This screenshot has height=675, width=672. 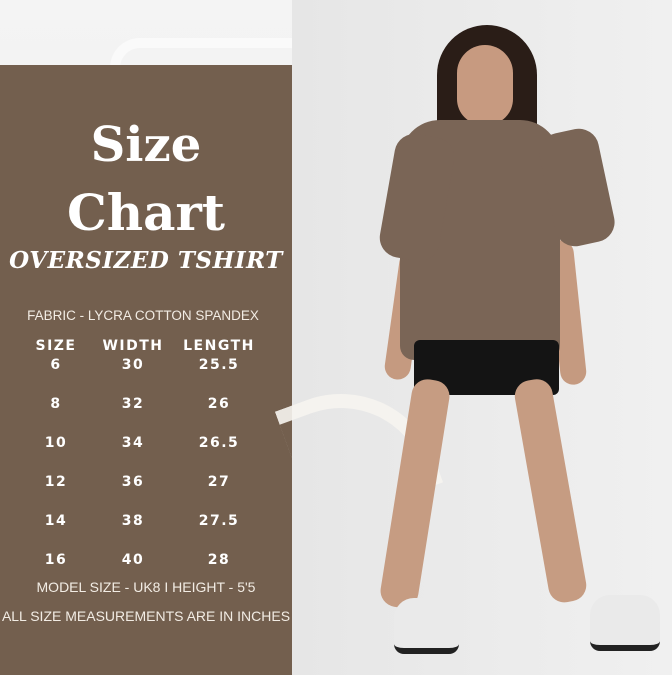 I want to click on table-cell: 16, so click(x=56, y=560).